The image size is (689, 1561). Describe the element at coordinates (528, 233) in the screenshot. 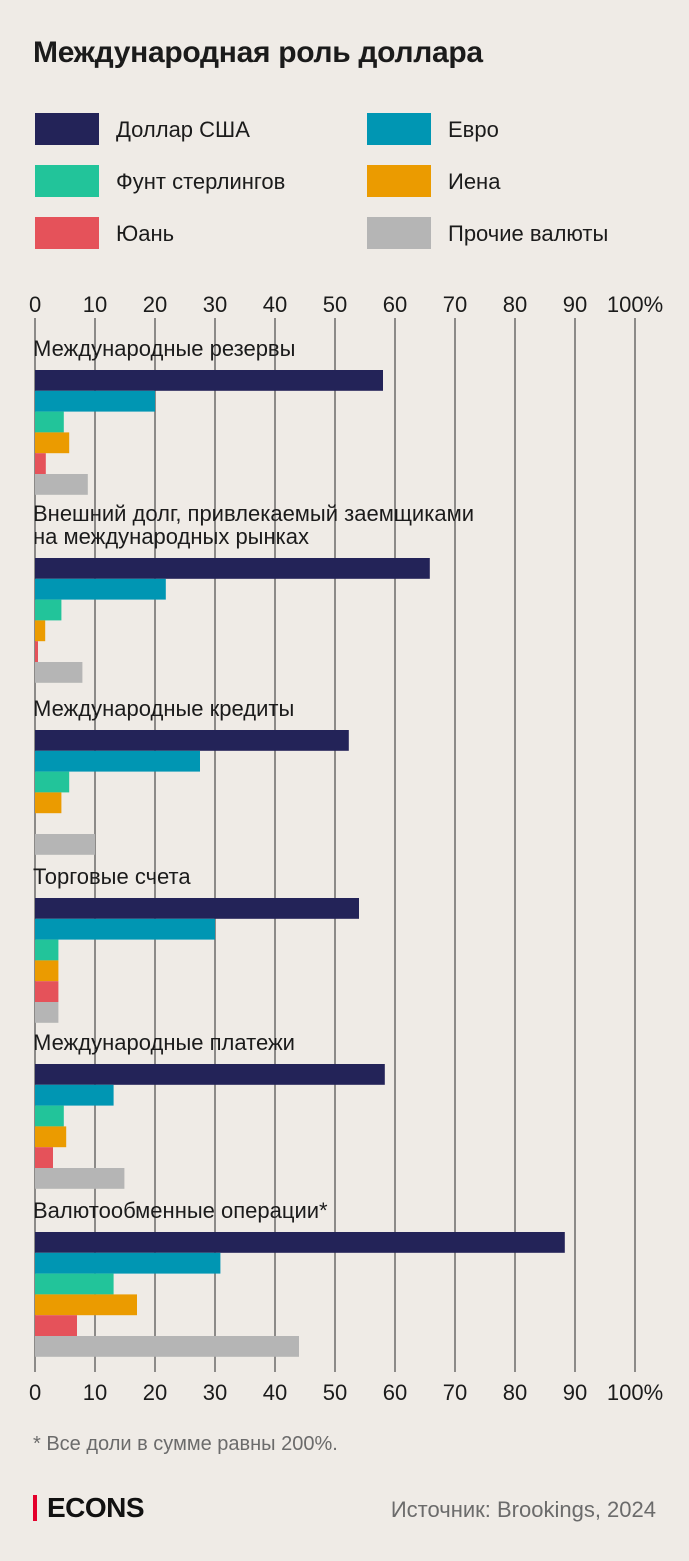

I see `legend-label-other: Прочие валюты` at that location.